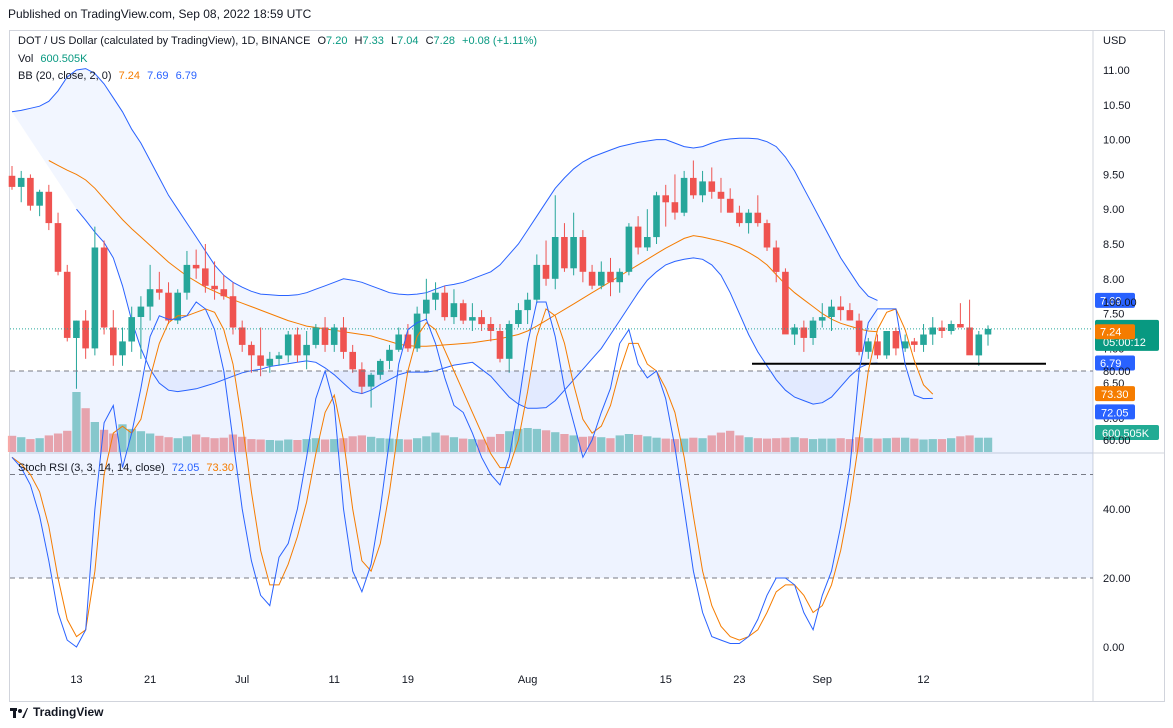 The width and height of the screenshot is (1173, 728). Describe the element at coordinates (1115, 412) in the screenshot. I see `stoch-k-badge-bg` at that location.